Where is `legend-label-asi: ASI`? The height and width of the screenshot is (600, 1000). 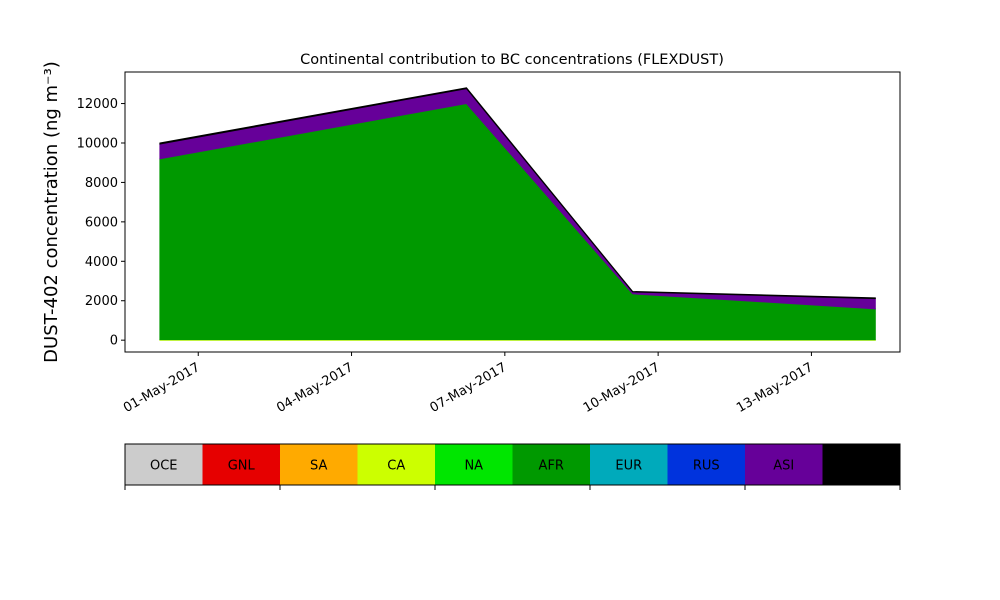 legend-label-asi: ASI is located at coordinates (783, 466).